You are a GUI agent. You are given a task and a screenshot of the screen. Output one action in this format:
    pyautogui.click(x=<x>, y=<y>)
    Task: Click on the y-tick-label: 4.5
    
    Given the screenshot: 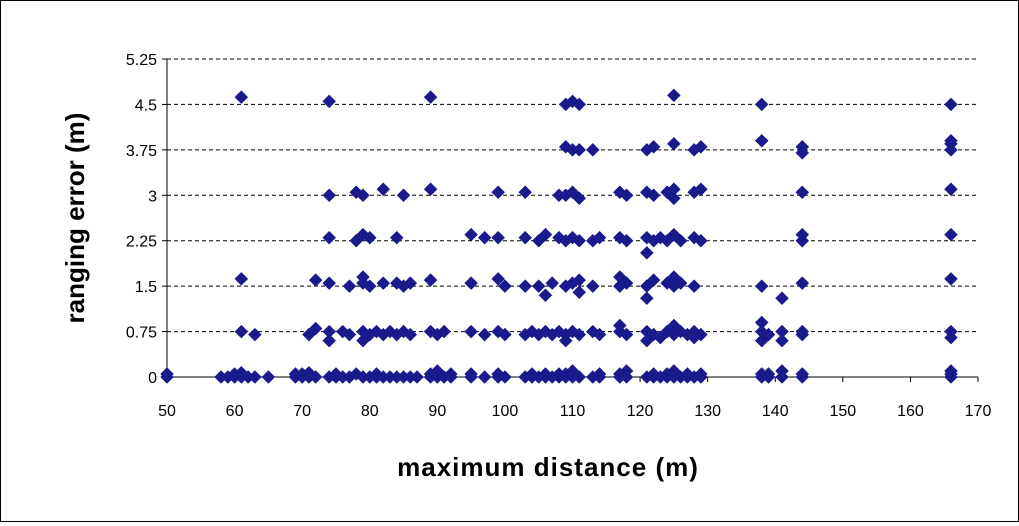 What is the action you would take?
    pyautogui.click(x=146, y=105)
    